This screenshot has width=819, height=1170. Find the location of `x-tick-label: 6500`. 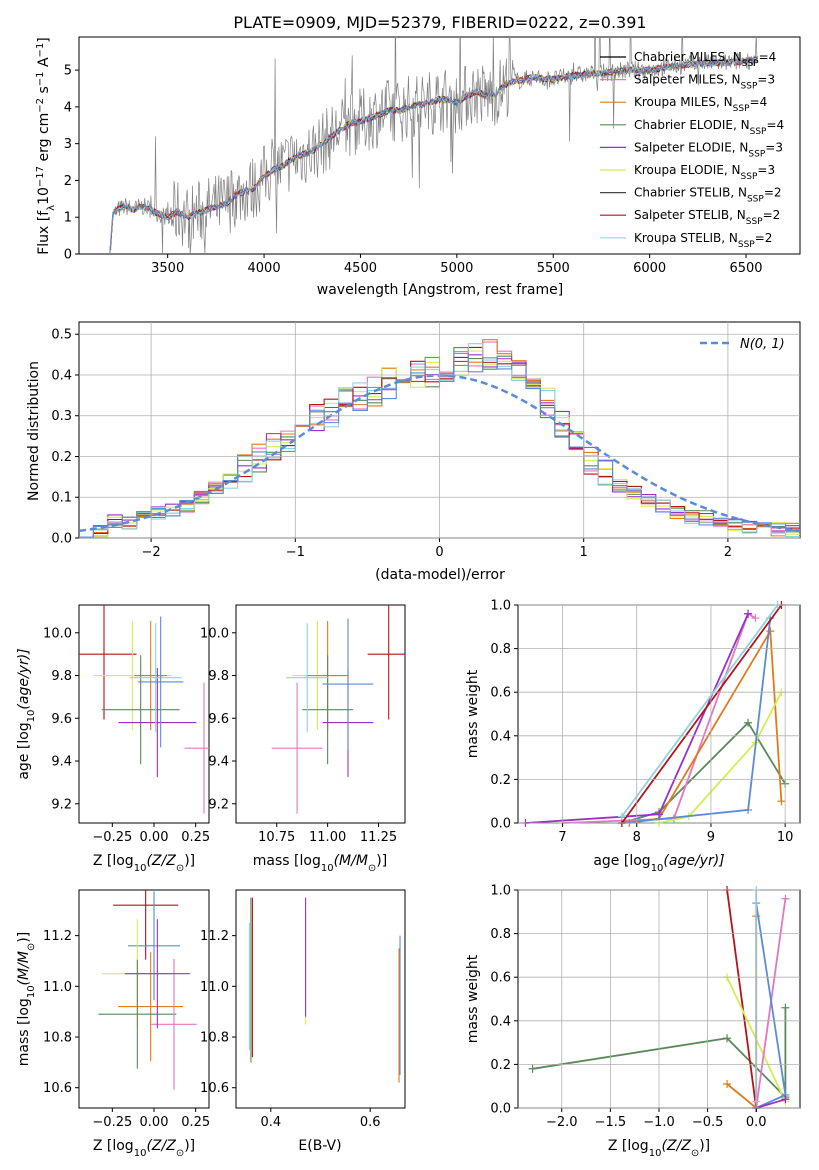

x-tick-label: 6500 is located at coordinates (745, 268).